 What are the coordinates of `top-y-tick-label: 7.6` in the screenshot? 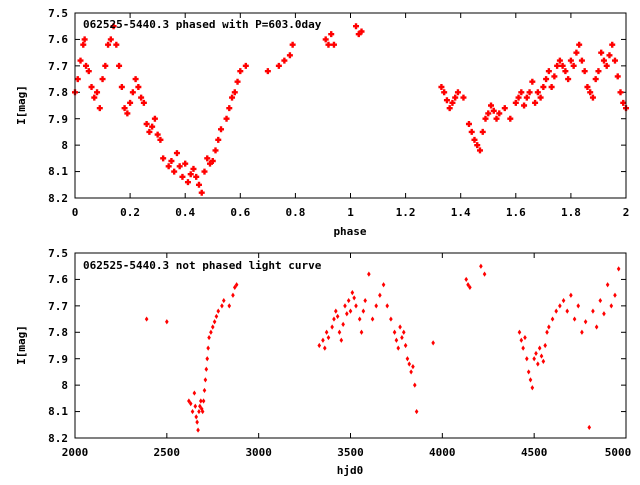 It's located at (58, 39).